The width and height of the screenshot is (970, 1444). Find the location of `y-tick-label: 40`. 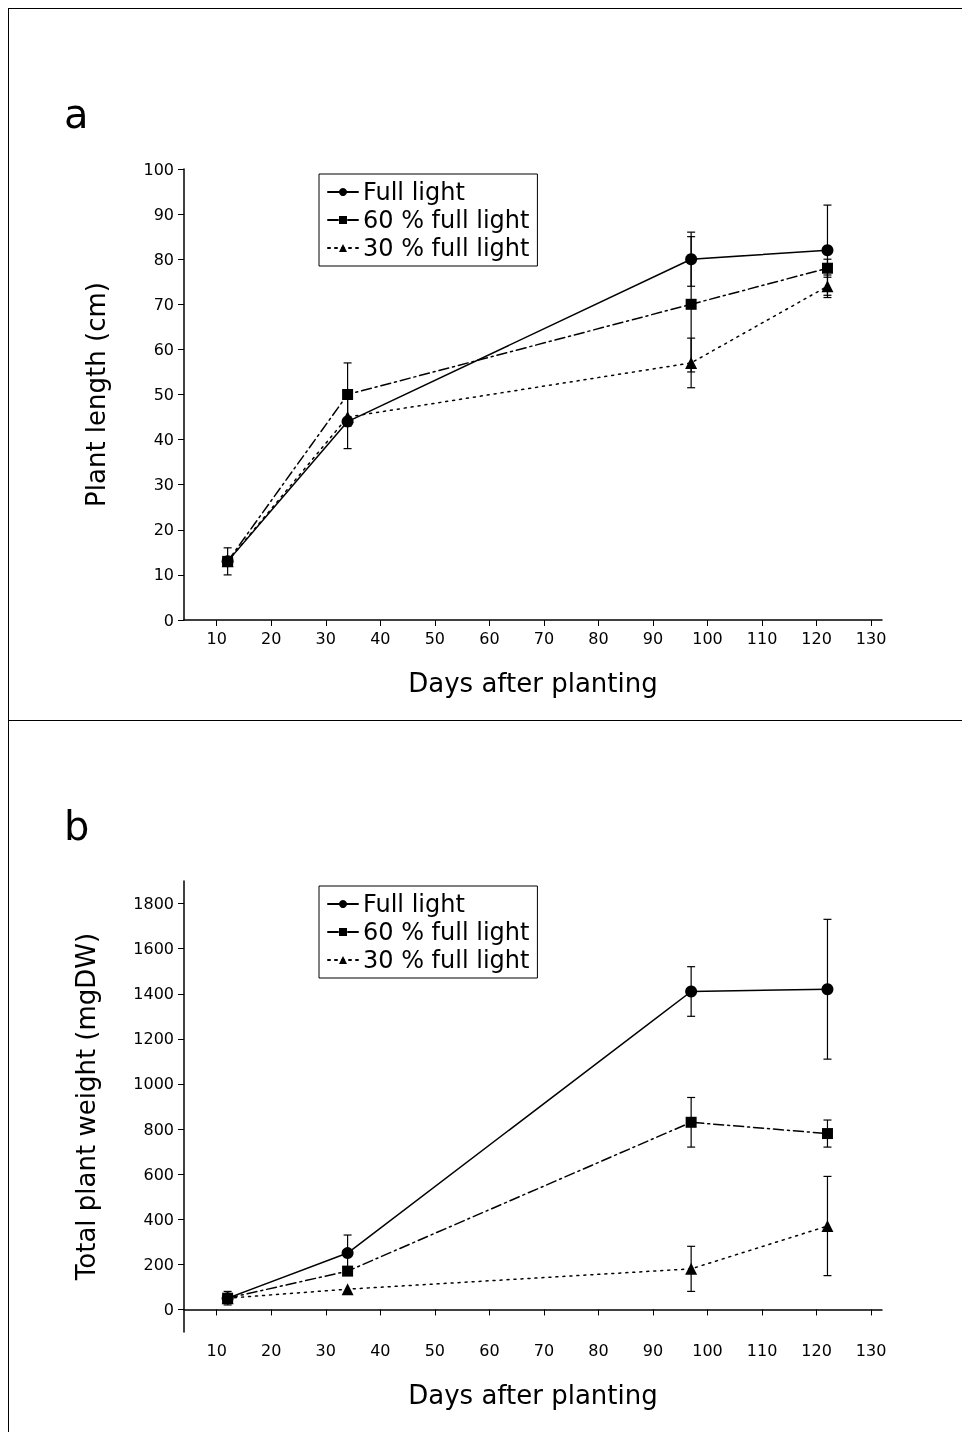

y-tick-label: 40 is located at coordinates (163, 440).